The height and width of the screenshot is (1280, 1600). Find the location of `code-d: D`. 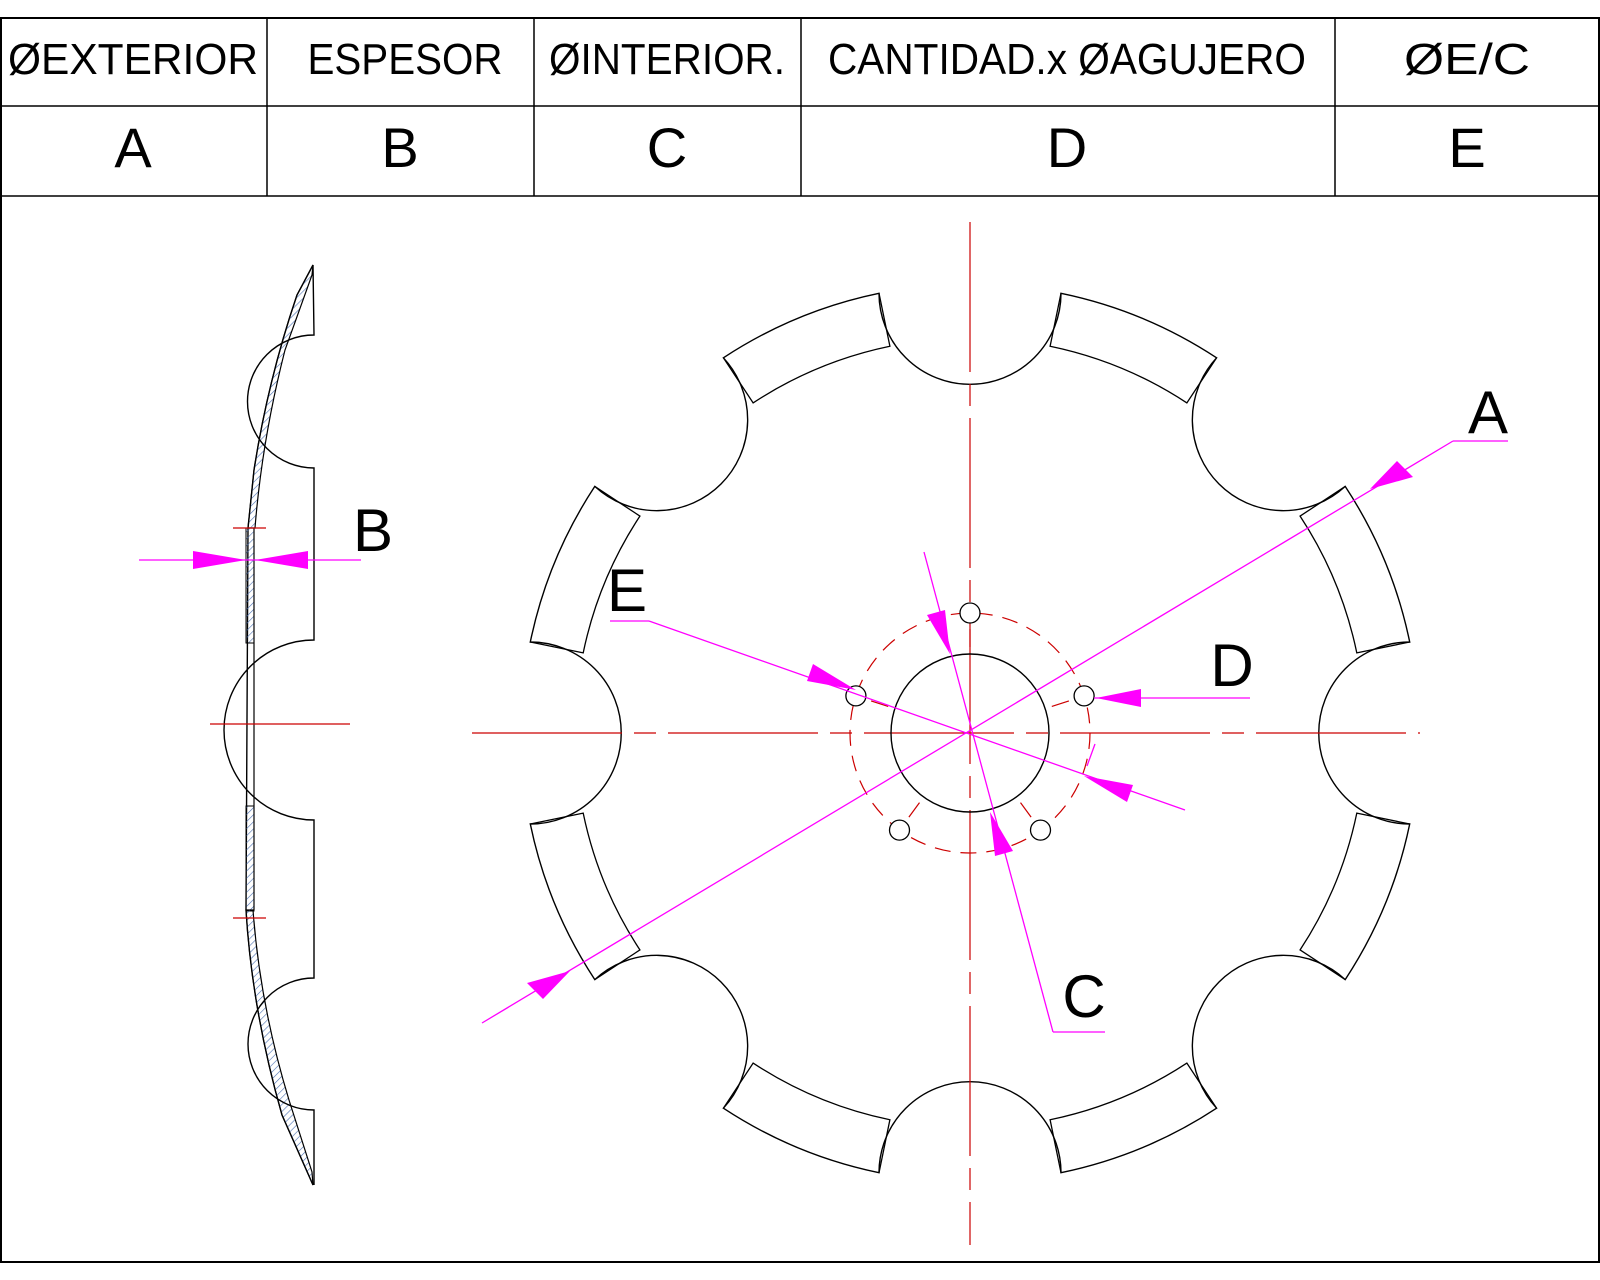

code-d: D is located at coordinates (1067, 147).